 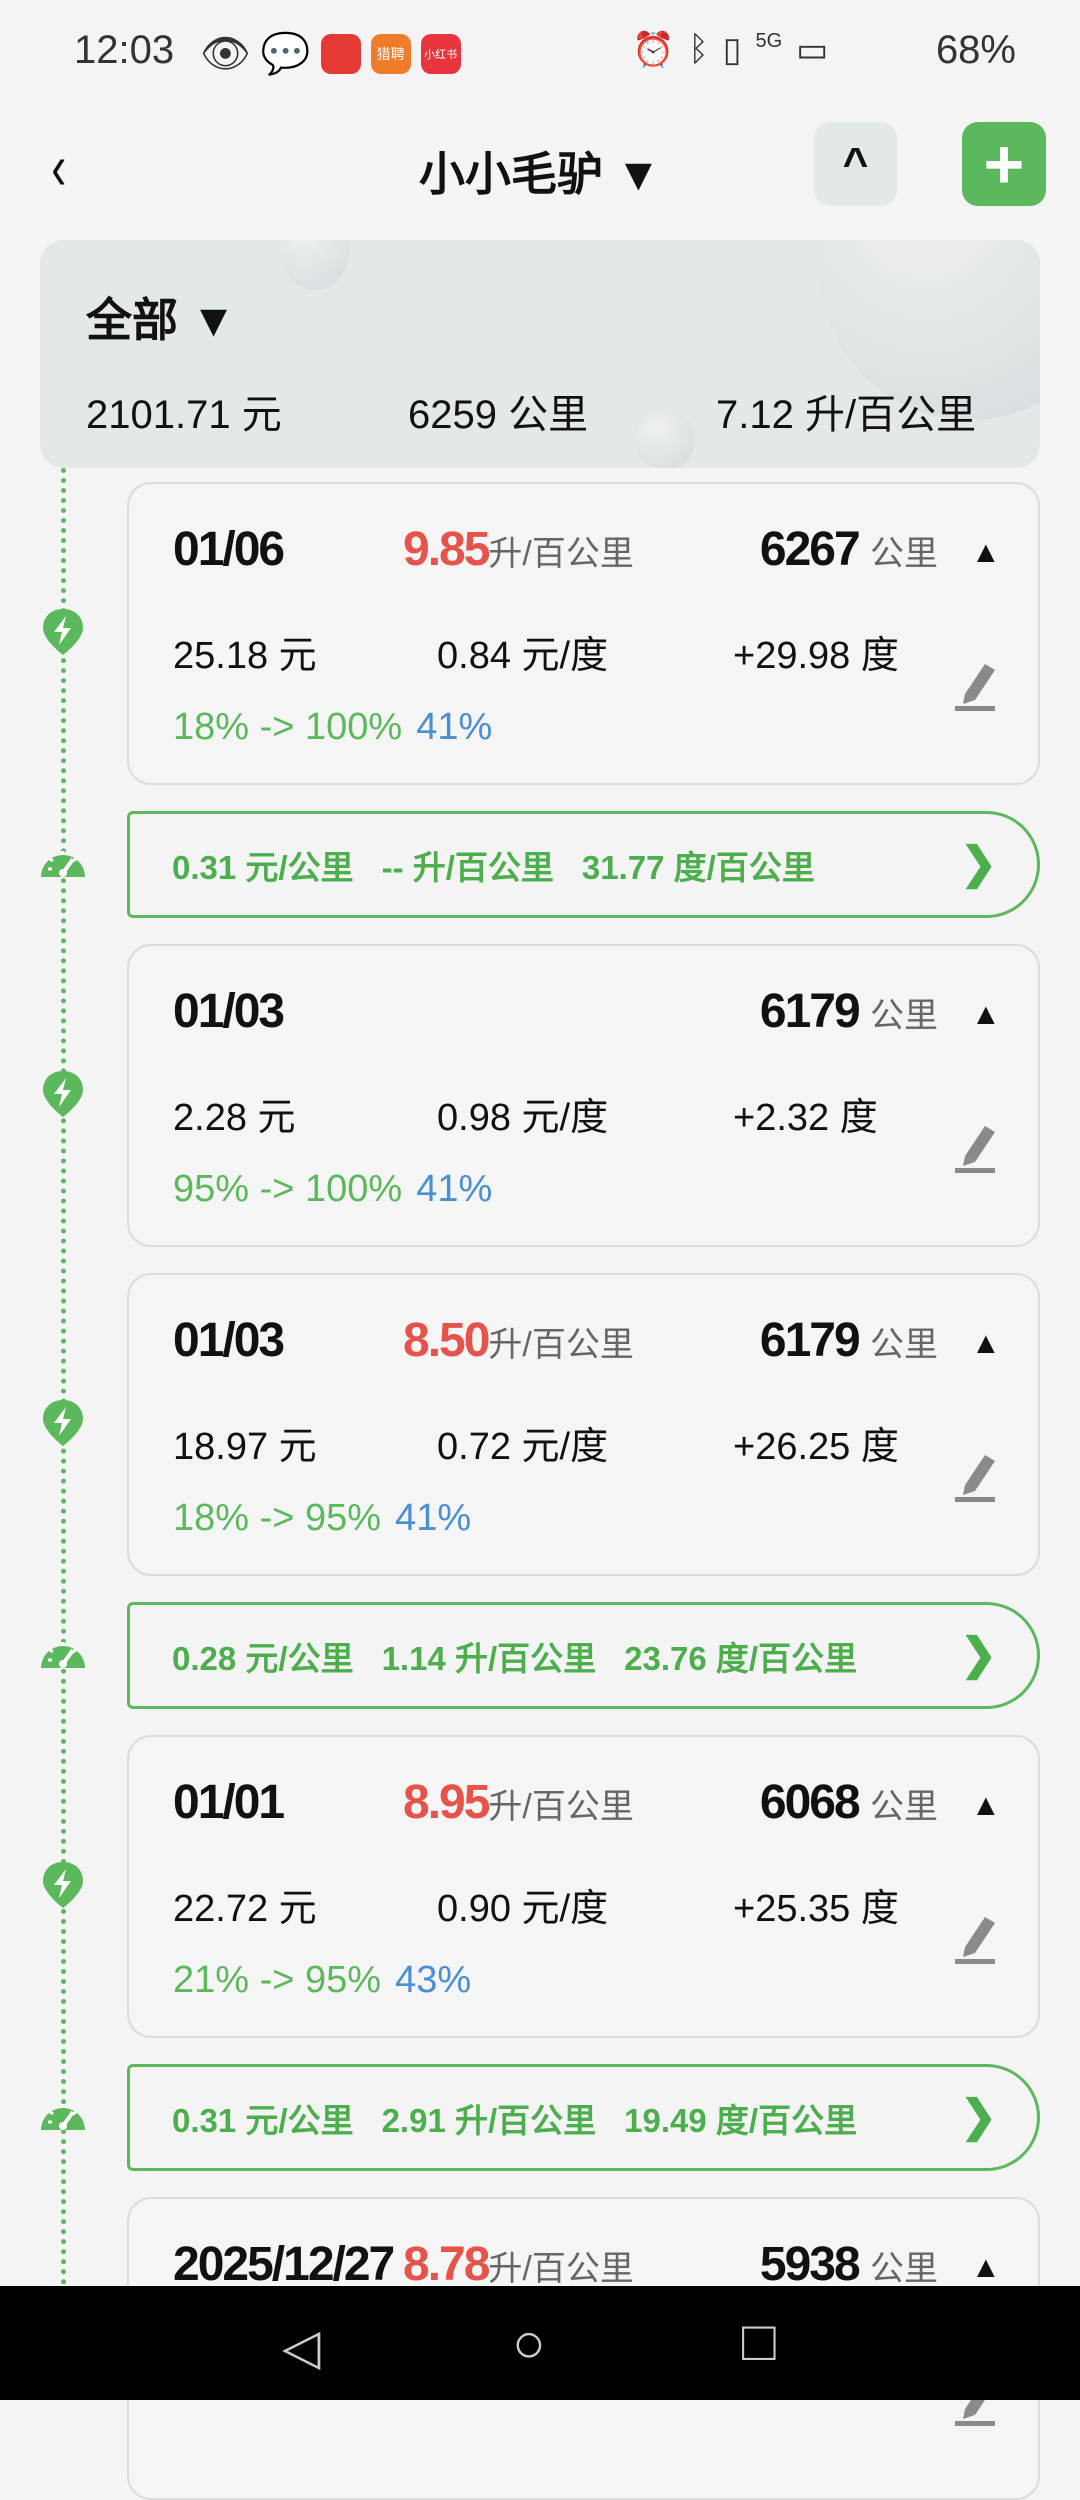 I want to click on chat-icon: 💬, so click(x=285, y=54).